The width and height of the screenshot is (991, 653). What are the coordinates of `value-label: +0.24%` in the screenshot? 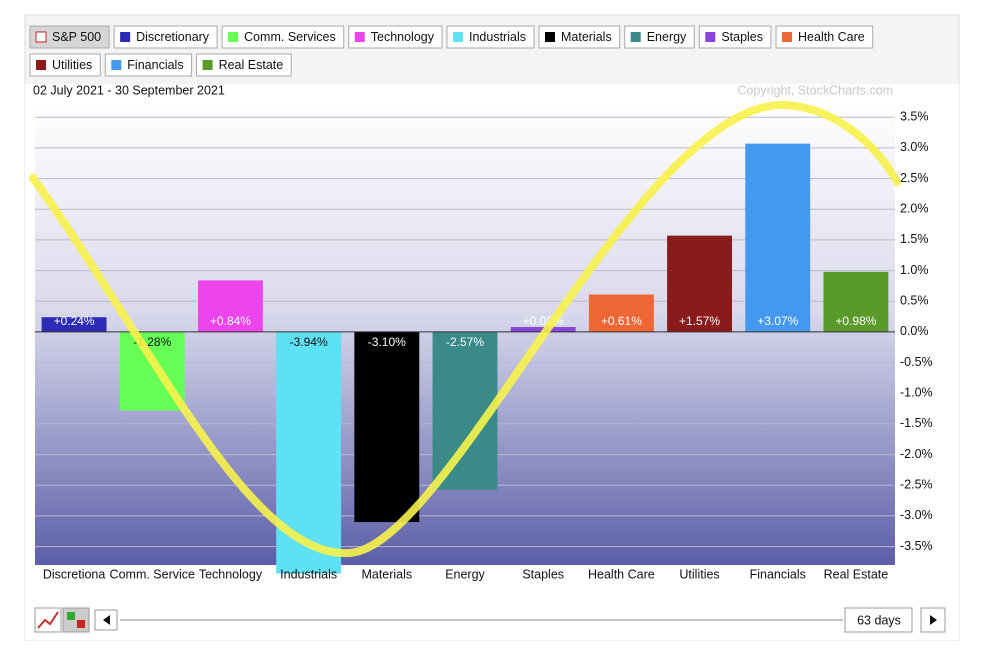 It's located at (74, 321).